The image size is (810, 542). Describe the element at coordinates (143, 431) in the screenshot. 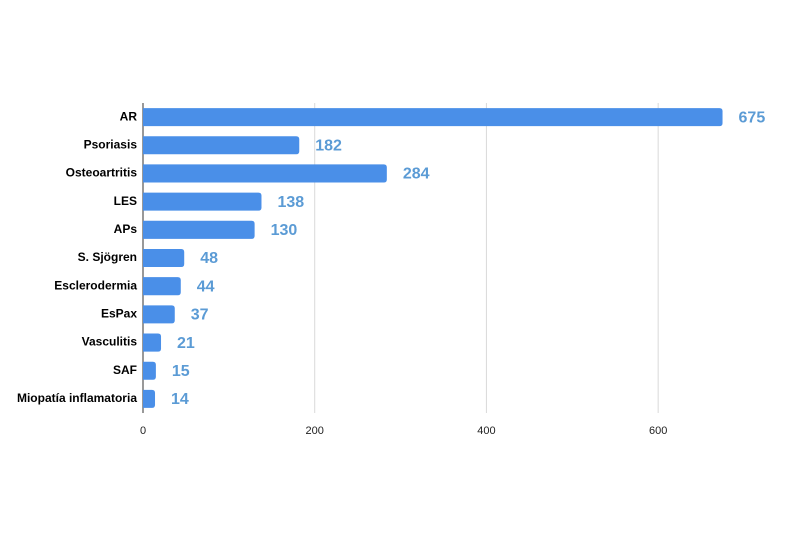

I see `x-tick-label: 0` at that location.